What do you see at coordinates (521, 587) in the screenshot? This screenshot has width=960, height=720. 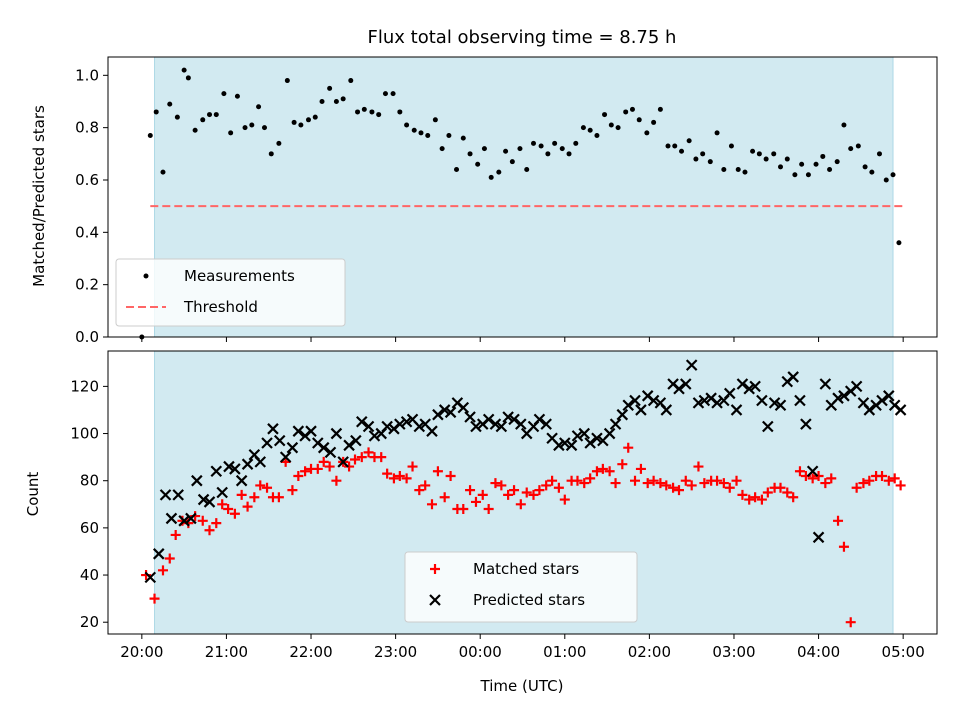 I see `legend-box` at bounding box center [521, 587].